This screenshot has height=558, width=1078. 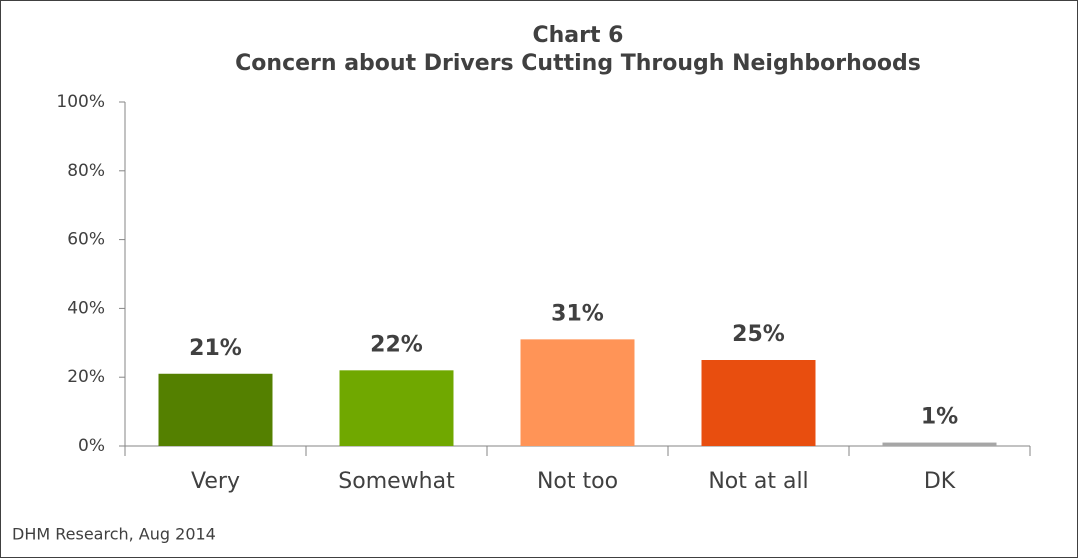 What do you see at coordinates (577, 313) in the screenshot?
I see `data-label: 31%` at bounding box center [577, 313].